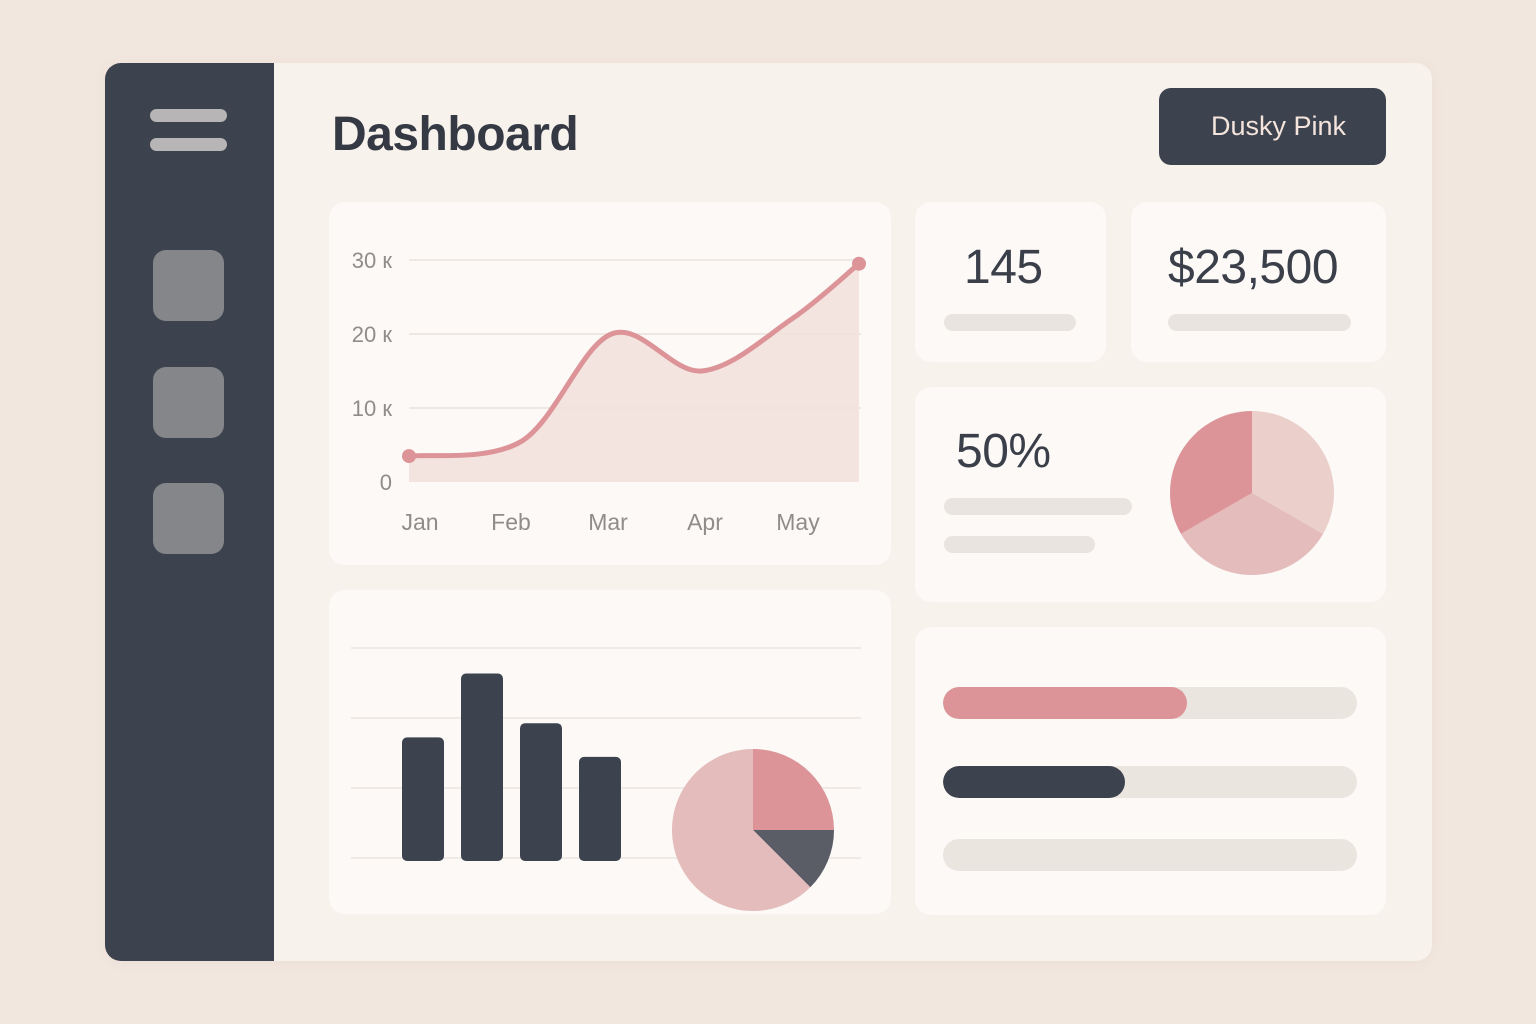 This screenshot has height=1024, width=1536. Describe the element at coordinates (372, 408) in the screenshot. I see `y-tick-label: 10 к` at that location.